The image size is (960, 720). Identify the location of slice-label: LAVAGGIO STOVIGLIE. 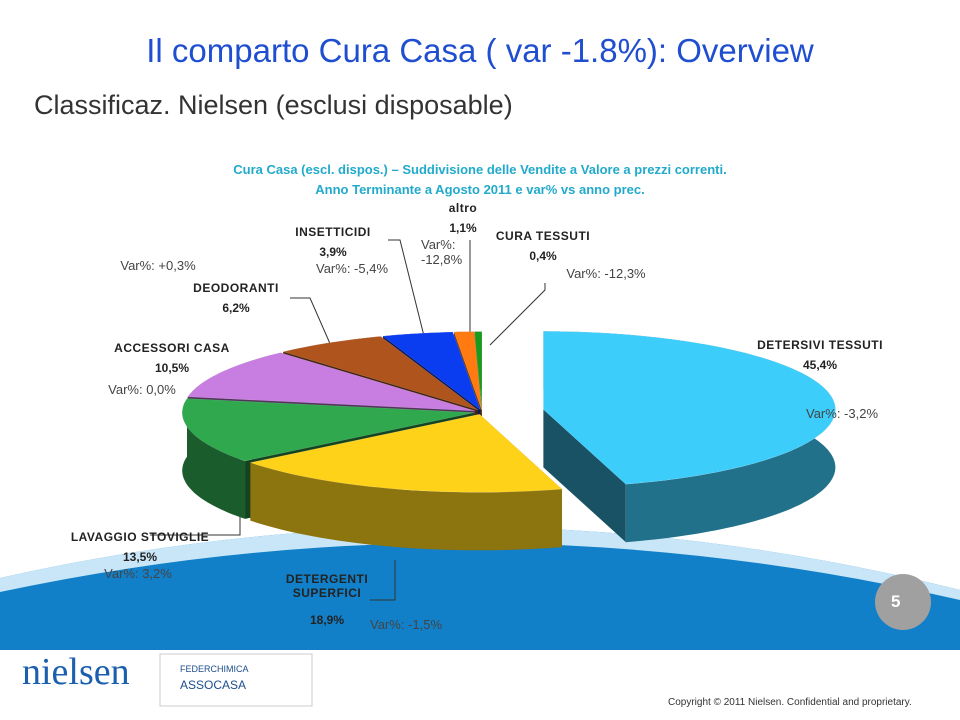
(140, 537).